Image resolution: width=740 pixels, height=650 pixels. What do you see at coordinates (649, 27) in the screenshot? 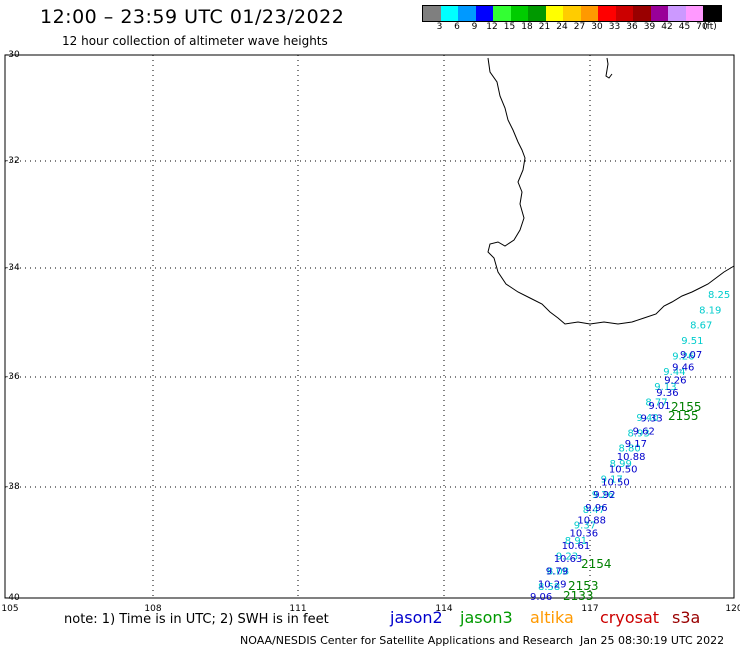
I see `colorbar-label: 39` at bounding box center [649, 27].